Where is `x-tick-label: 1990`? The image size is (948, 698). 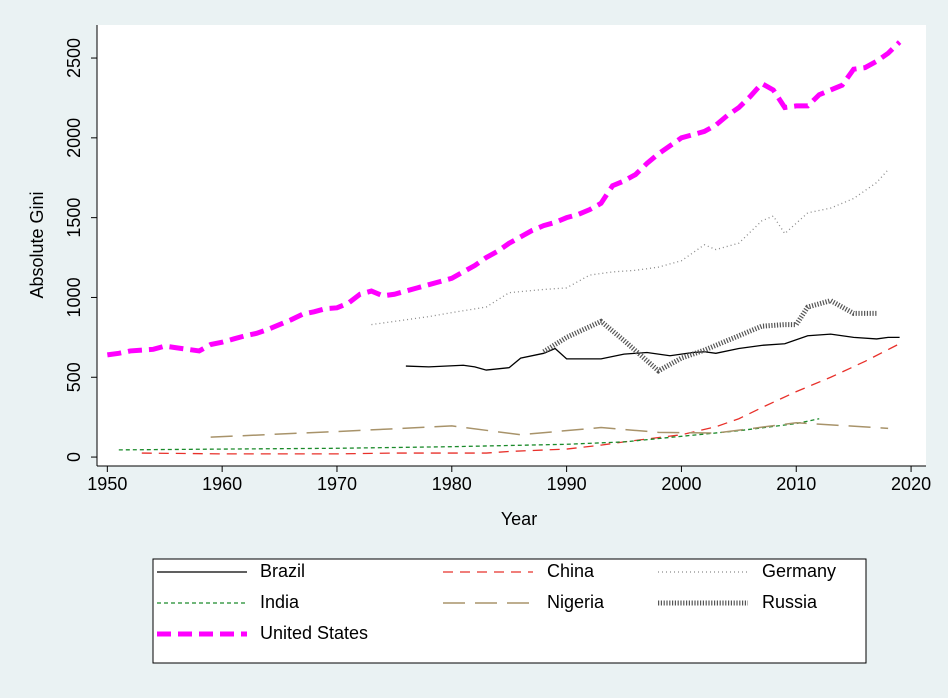
x-tick-label: 1990 is located at coordinates (567, 484).